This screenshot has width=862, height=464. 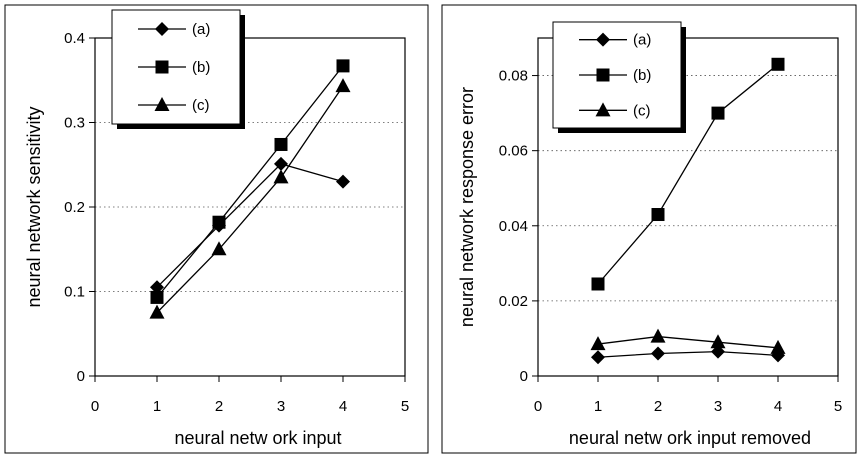 I want to click on y-tick-label: 0.04, so click(x=513, y=226).